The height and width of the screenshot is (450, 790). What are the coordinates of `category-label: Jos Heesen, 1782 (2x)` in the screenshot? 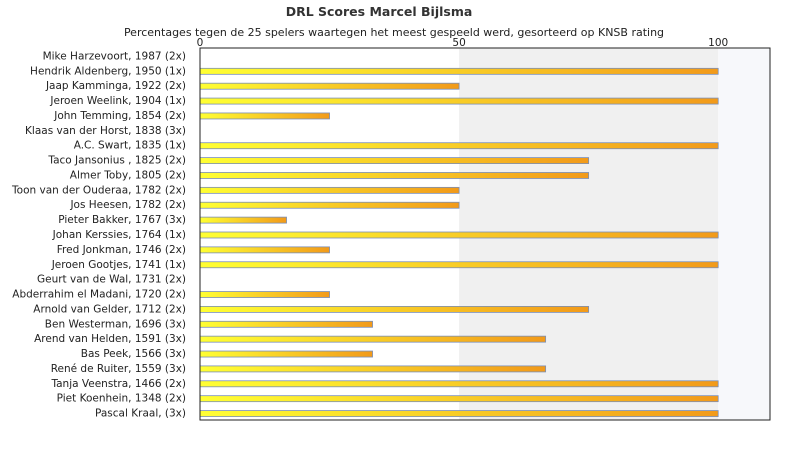 It's located at (127, 205).